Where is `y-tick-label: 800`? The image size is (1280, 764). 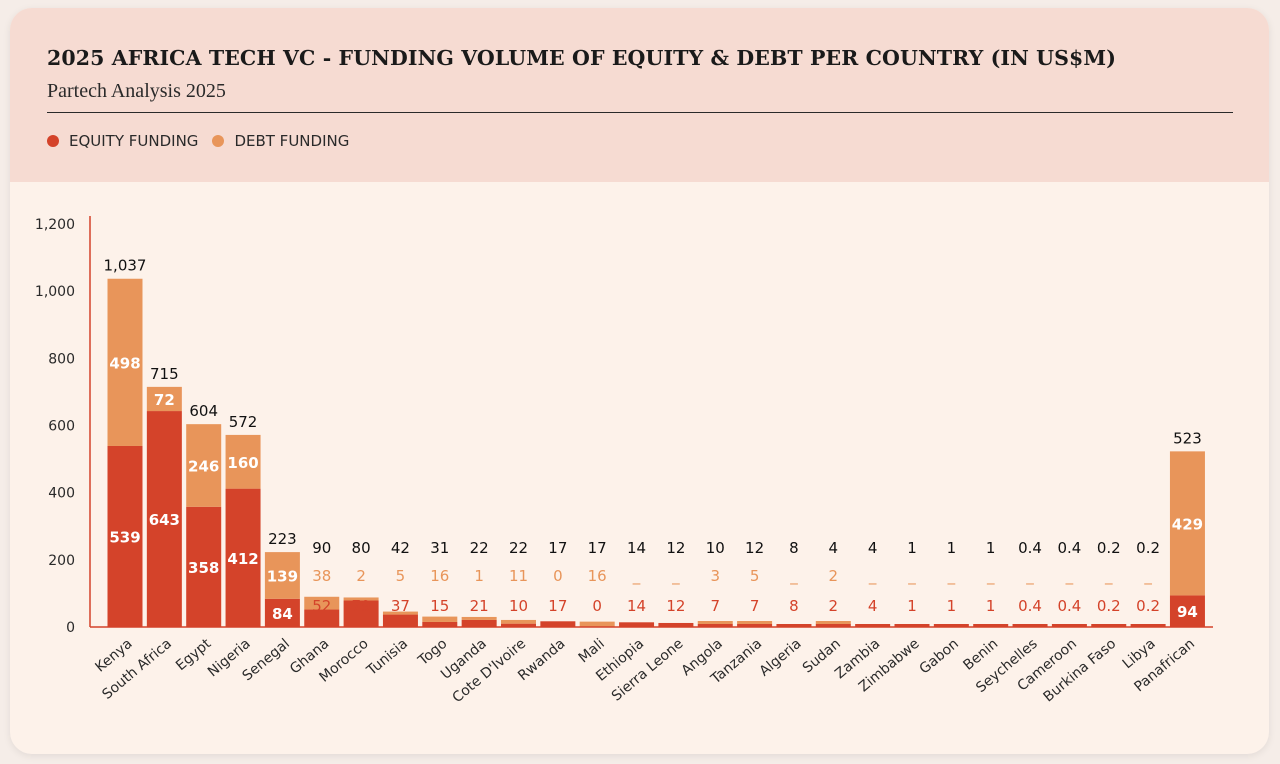
y-tick-label: 800 is located at coordinates (61, 359).